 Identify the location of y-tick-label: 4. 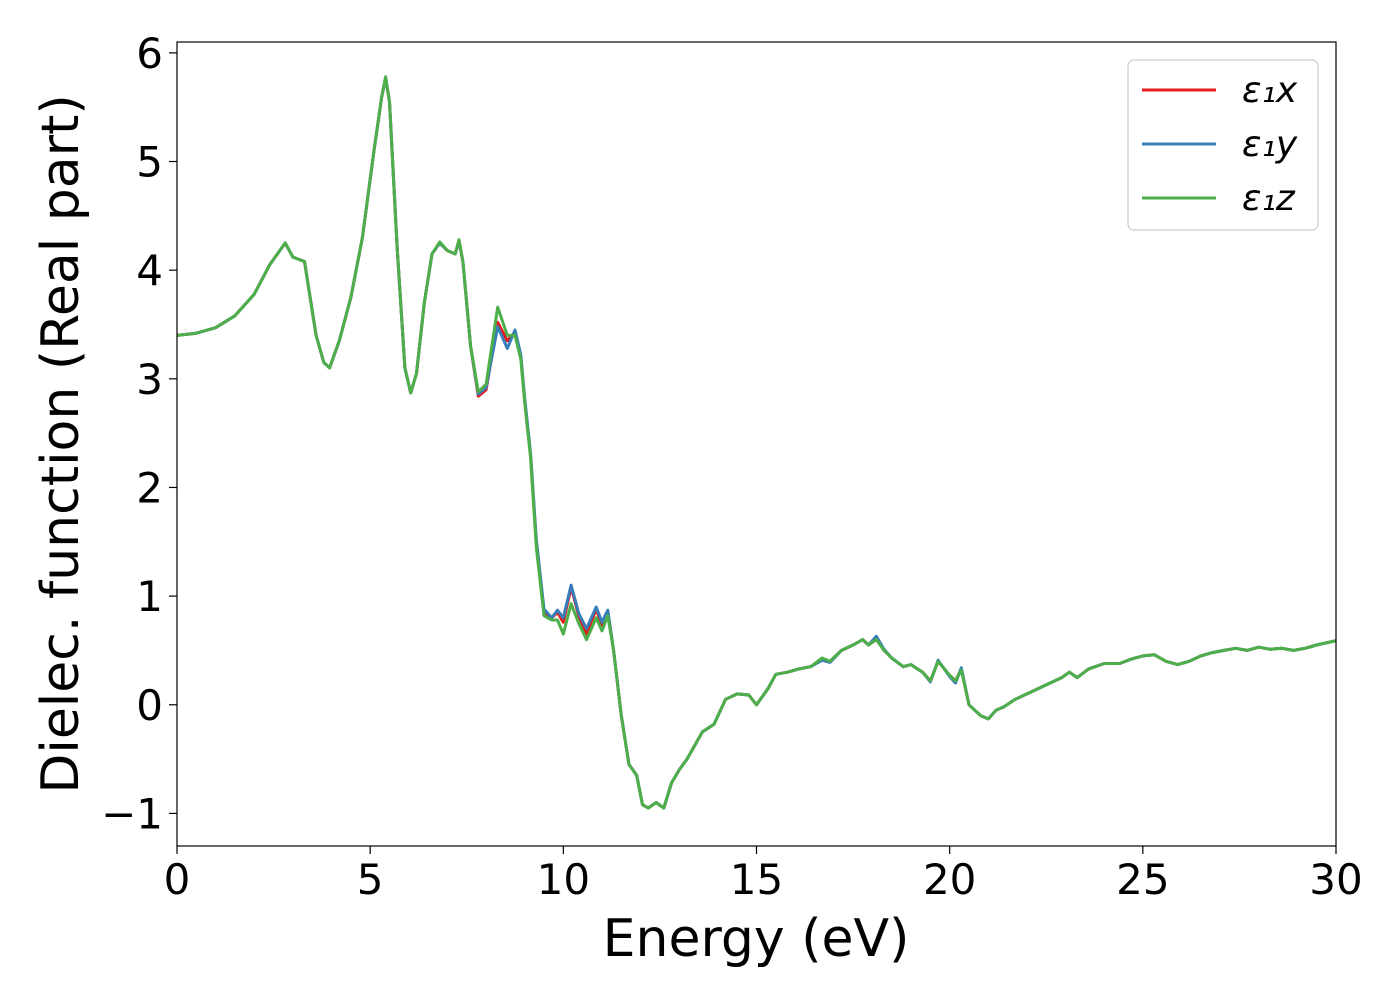
(149, 270).